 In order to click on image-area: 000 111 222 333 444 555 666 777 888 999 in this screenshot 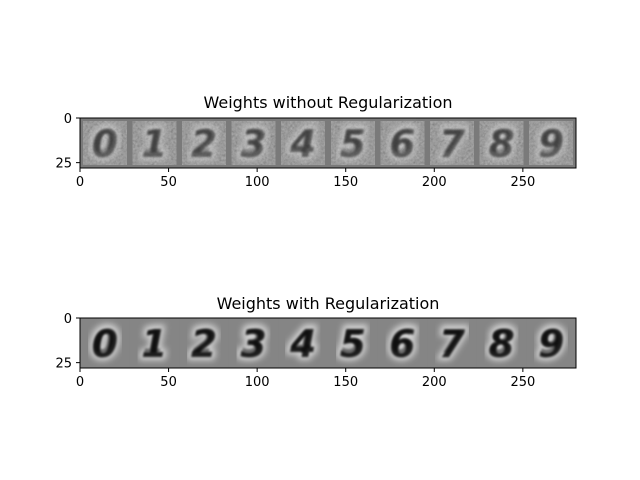, I will do `click(328, 343)`.